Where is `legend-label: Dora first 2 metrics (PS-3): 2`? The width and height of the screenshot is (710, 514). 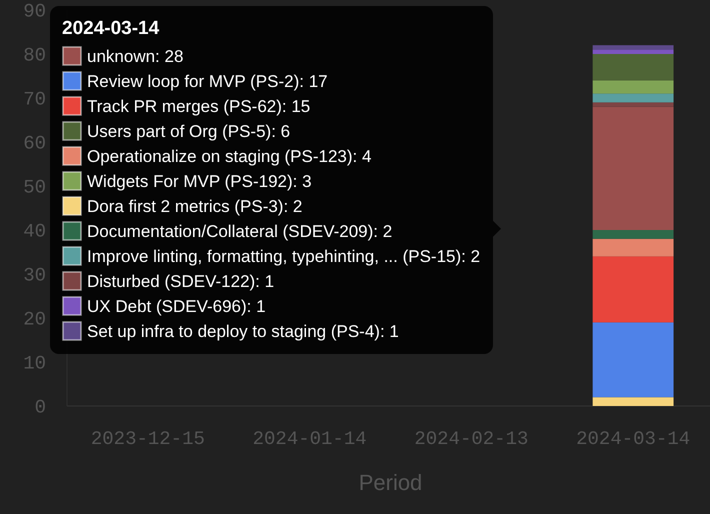 legend-label: Dora first 2 metrics (PS-3): 2 is located at coordinates (194, 206).